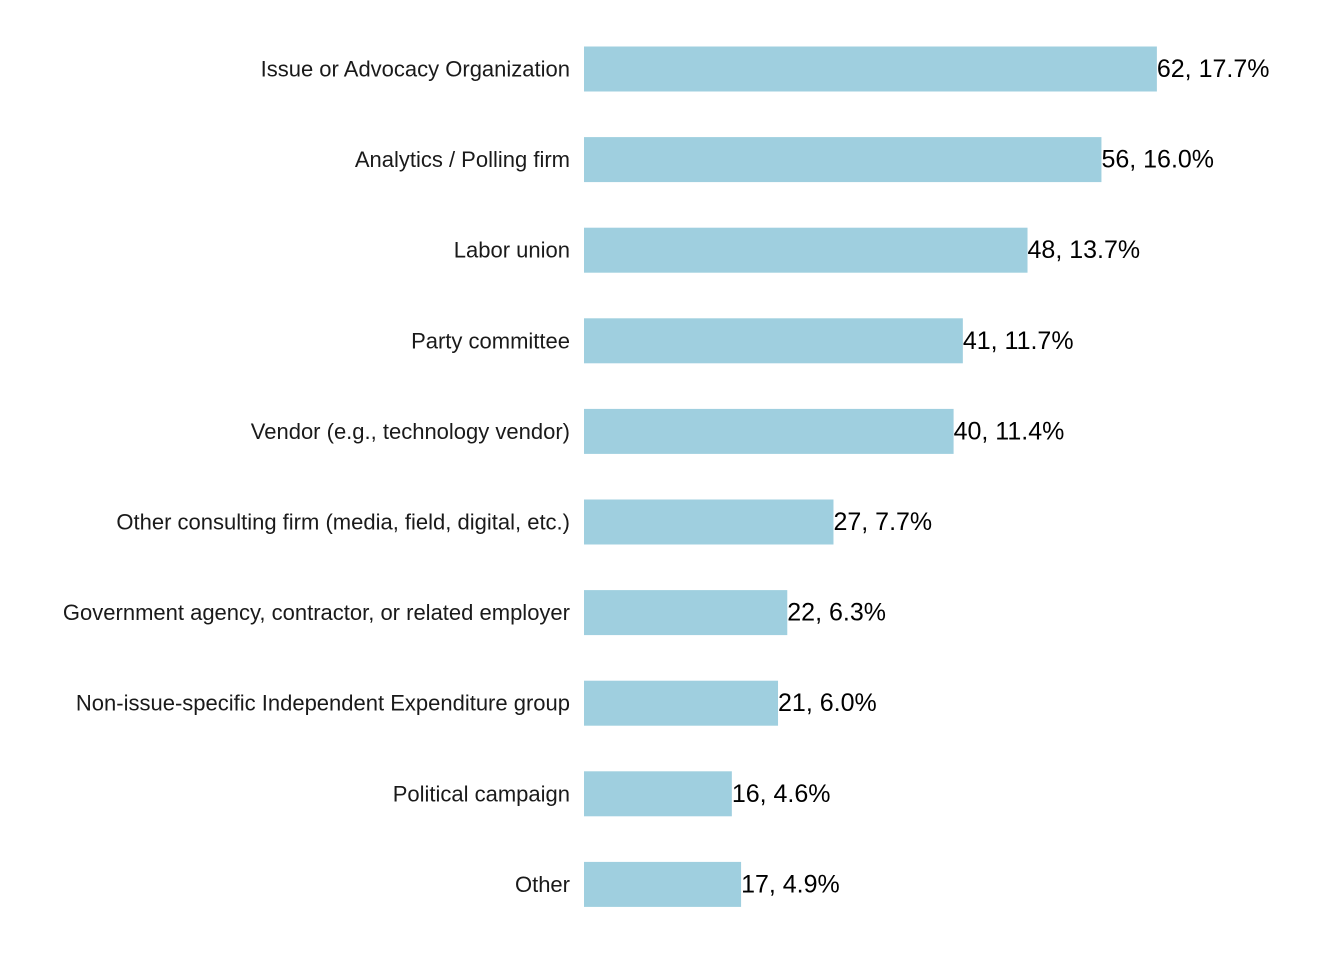 The height and width of the screenshot is (960, 1344). Describe the element at coordinates (462, 159) in the screenshot. I see `category-label: Analytics / Polling firm` at that location.